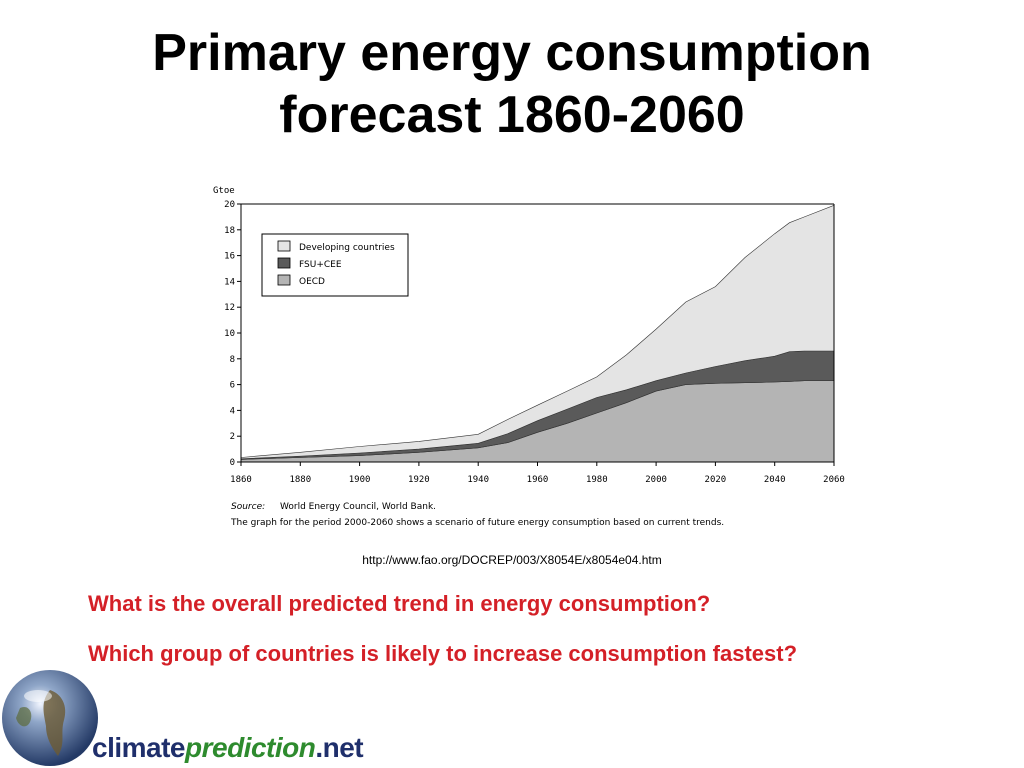 The image size is (1024, 768). I want to click on legend-swatch-developing, so click(284, 246).